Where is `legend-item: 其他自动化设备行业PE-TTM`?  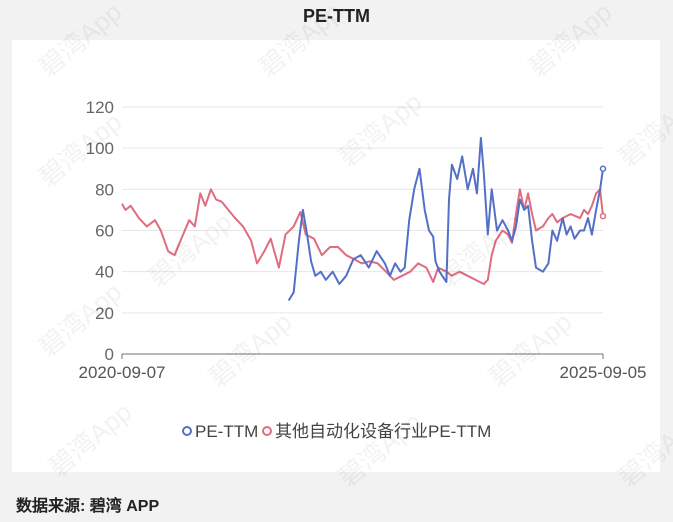 legend-item: 其他自动化设备行业PE-TTM is located at coordinates (376, 431).